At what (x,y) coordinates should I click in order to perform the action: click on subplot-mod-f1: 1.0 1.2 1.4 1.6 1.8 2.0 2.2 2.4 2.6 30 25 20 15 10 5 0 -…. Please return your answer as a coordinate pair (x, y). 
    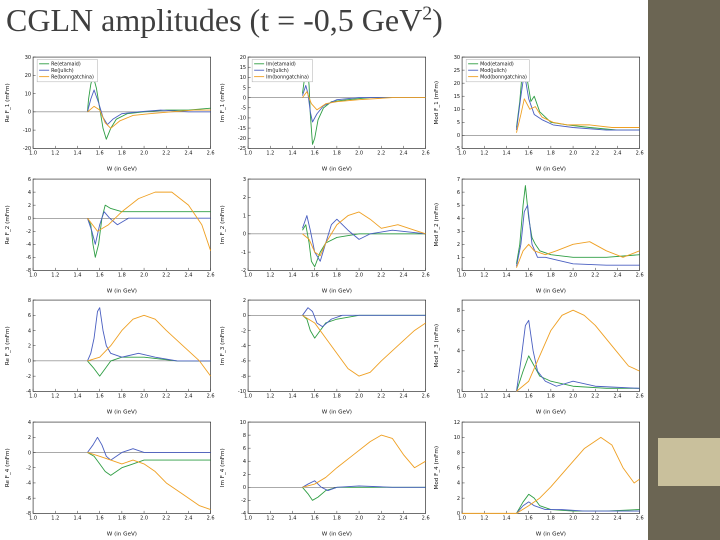
    Looking at the image, I should click on (538, 113).